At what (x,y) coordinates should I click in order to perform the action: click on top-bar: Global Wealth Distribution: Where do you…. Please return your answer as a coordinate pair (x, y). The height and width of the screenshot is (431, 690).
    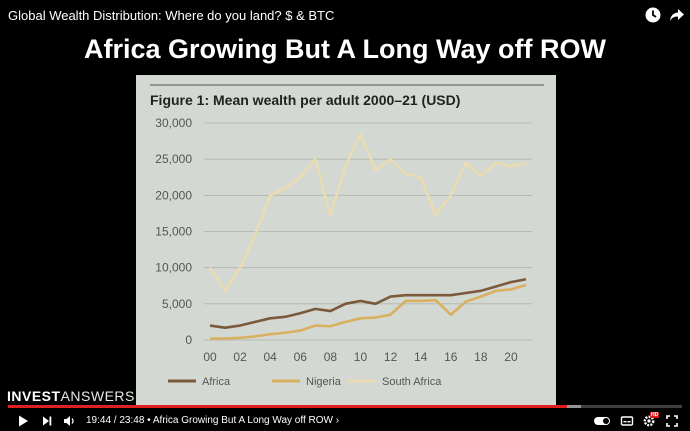
    Looking at the image, I should click on (345, 16).